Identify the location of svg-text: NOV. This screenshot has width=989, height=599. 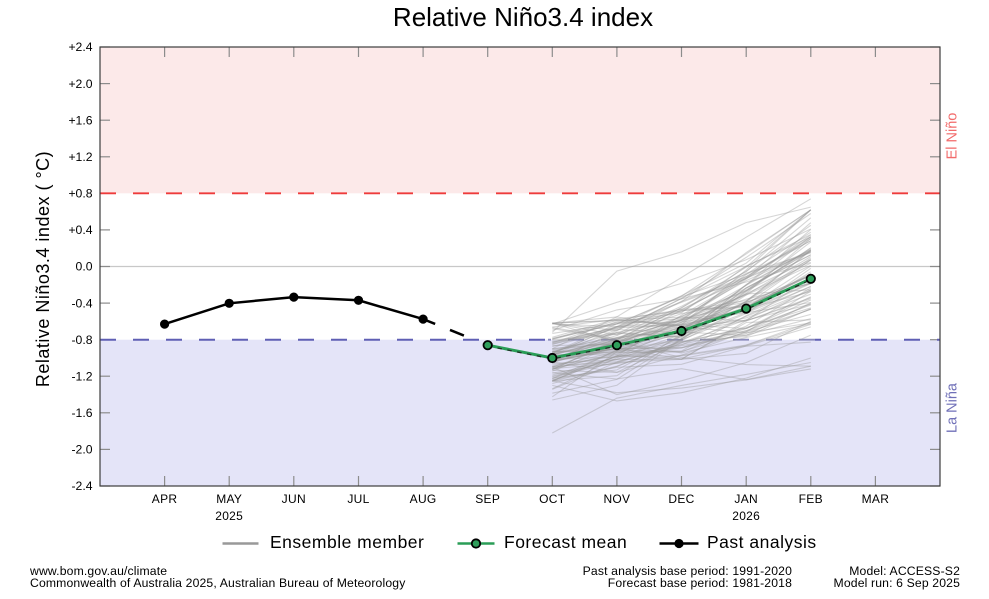
(616, 499).